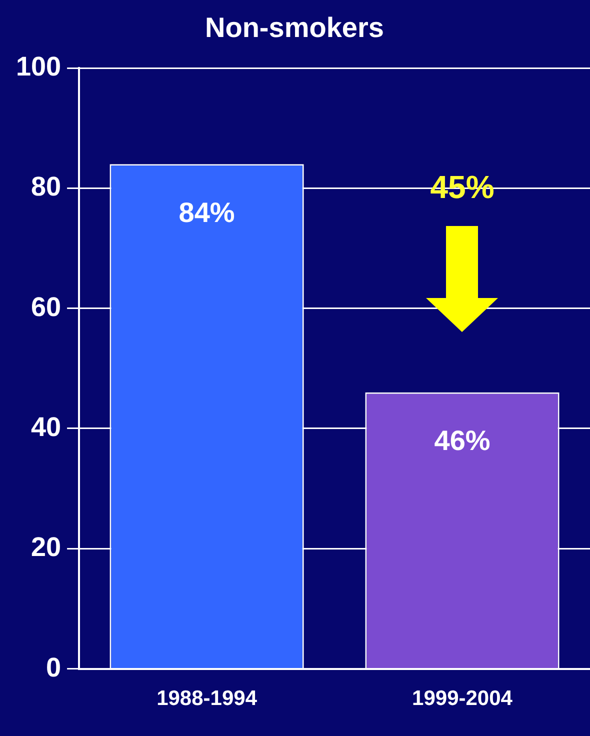 This screenshot has height=736, width=590. What do you see at coordinates (46, 427) in the screenshot?
I see `y-tick-label: 40` at bounding box center [46, 427].